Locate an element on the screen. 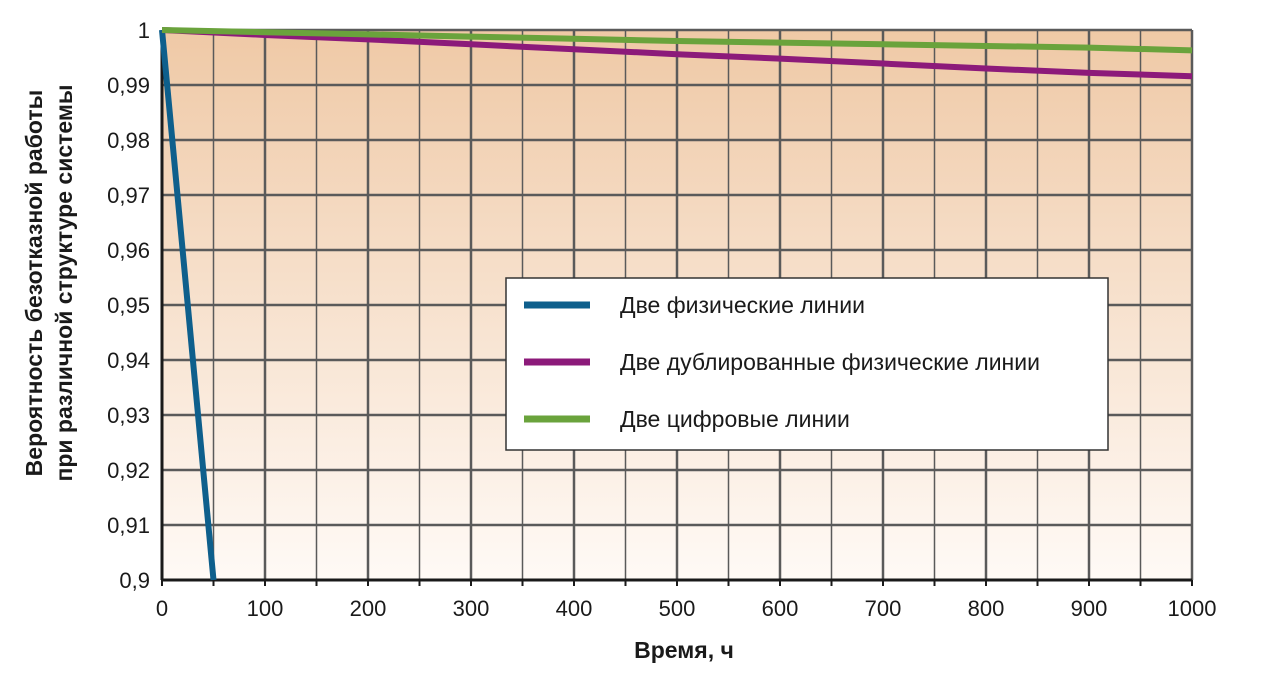 The width and height of the screenshot is (1267, 681). x-tick-label: 800 is located at coordinates (986, 608).